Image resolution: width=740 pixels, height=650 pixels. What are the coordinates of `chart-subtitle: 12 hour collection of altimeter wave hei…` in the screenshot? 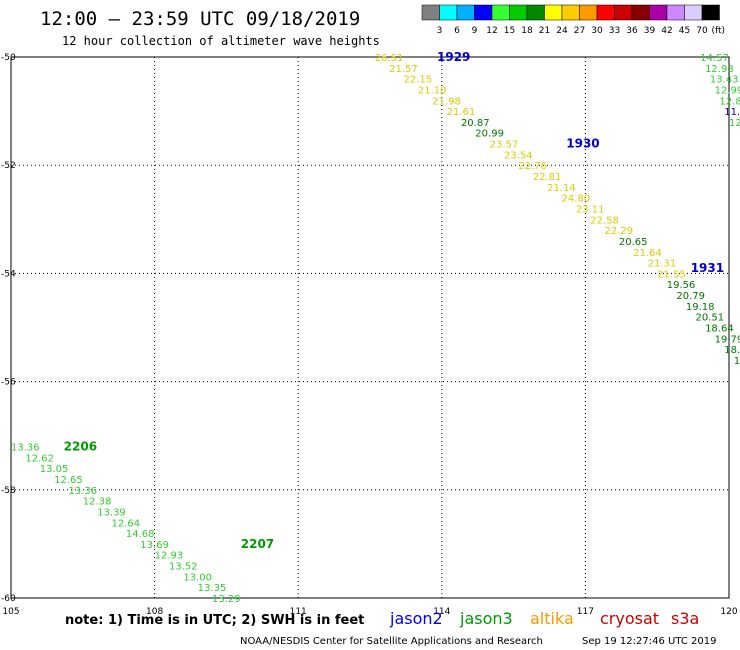 It's located at (221, 41).